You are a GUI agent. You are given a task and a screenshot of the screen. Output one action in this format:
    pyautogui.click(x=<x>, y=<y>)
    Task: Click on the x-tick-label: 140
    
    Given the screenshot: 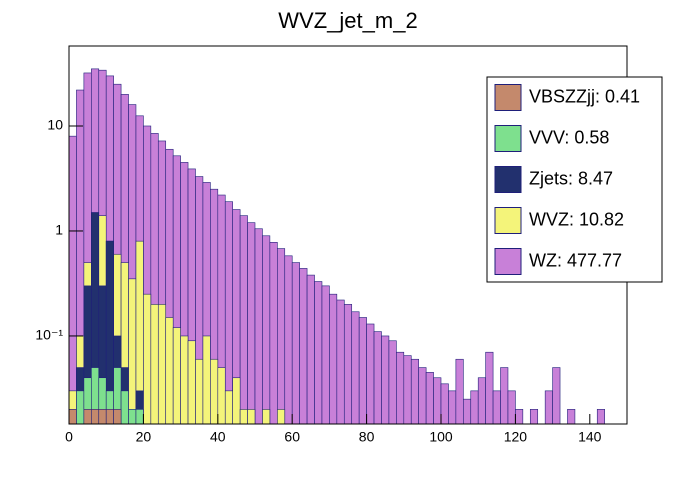 What is the action you would take?
    pyautogui.click(x=590, y=437)
    